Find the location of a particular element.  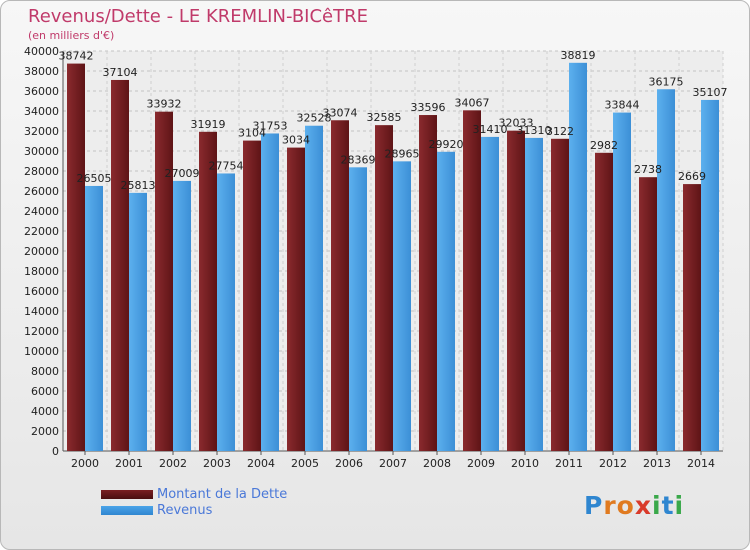

data-label-revenus: 31410 is located at coordinates (490, 129).